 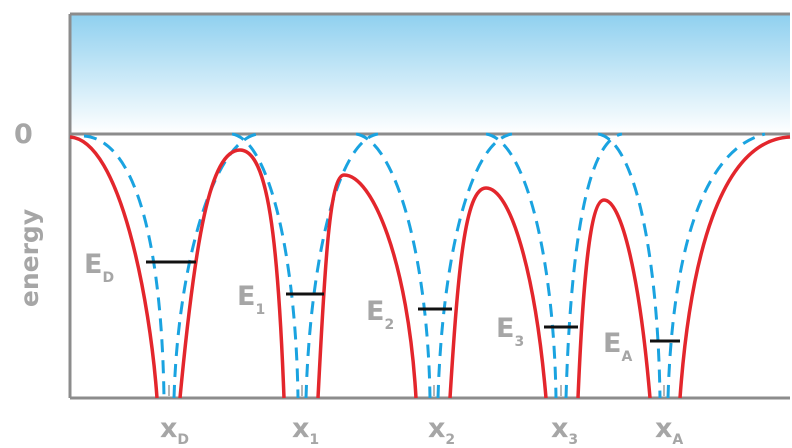 What do you see at coordinates (305, 430) in the screenshot?
I see `site-label-1: x1` at bounding box center [305, 430].